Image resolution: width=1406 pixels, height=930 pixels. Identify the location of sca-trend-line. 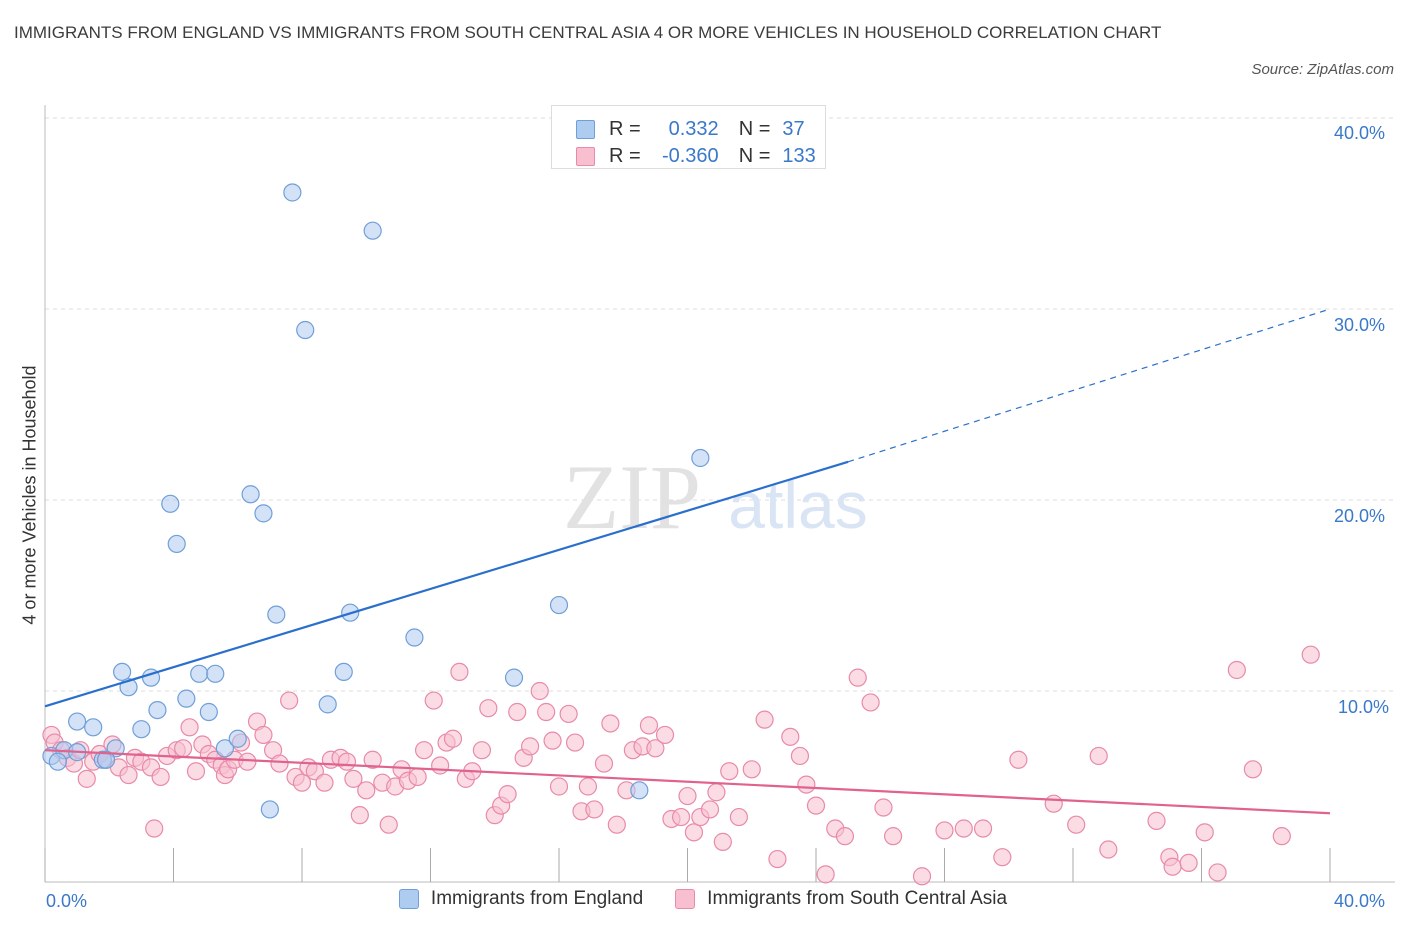
(687, 782).